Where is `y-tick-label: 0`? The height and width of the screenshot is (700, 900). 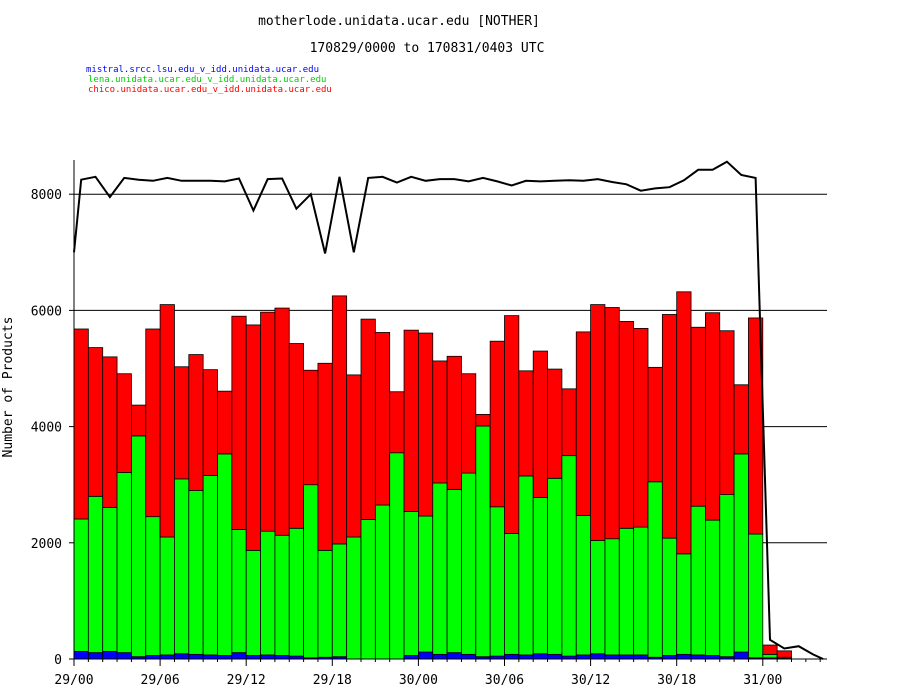 y-tick-label: 0 is located at coordinates (58, 660).